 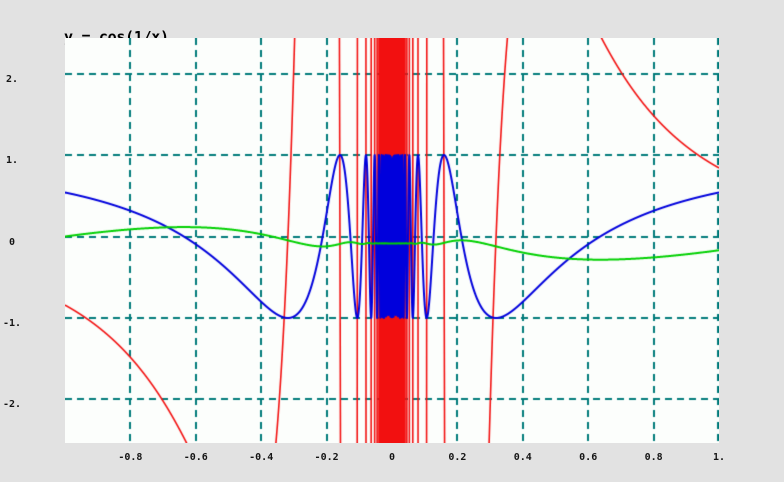 I want to click on y-tick-label: -2., so click(x=12, y=405).